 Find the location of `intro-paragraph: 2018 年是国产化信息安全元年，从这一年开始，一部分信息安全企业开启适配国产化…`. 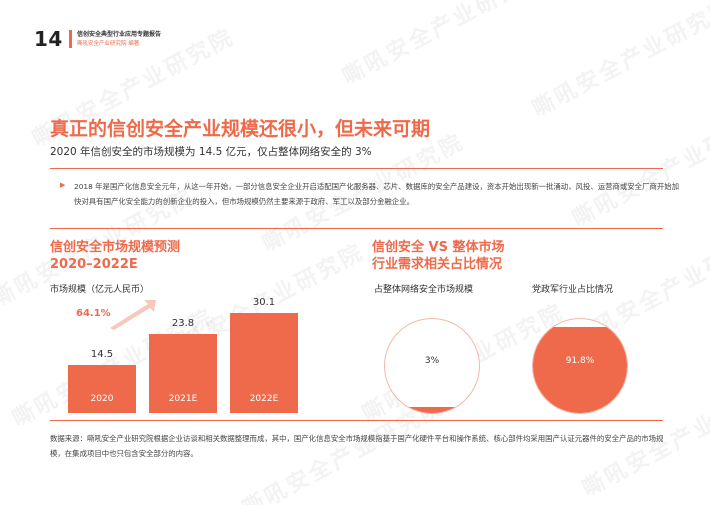

intro-paragraph: 2018 年是国产化信息安全元年，从这一年开始，一部分信息安全企业开启适配国产化… is located at coordinates (377, 194).